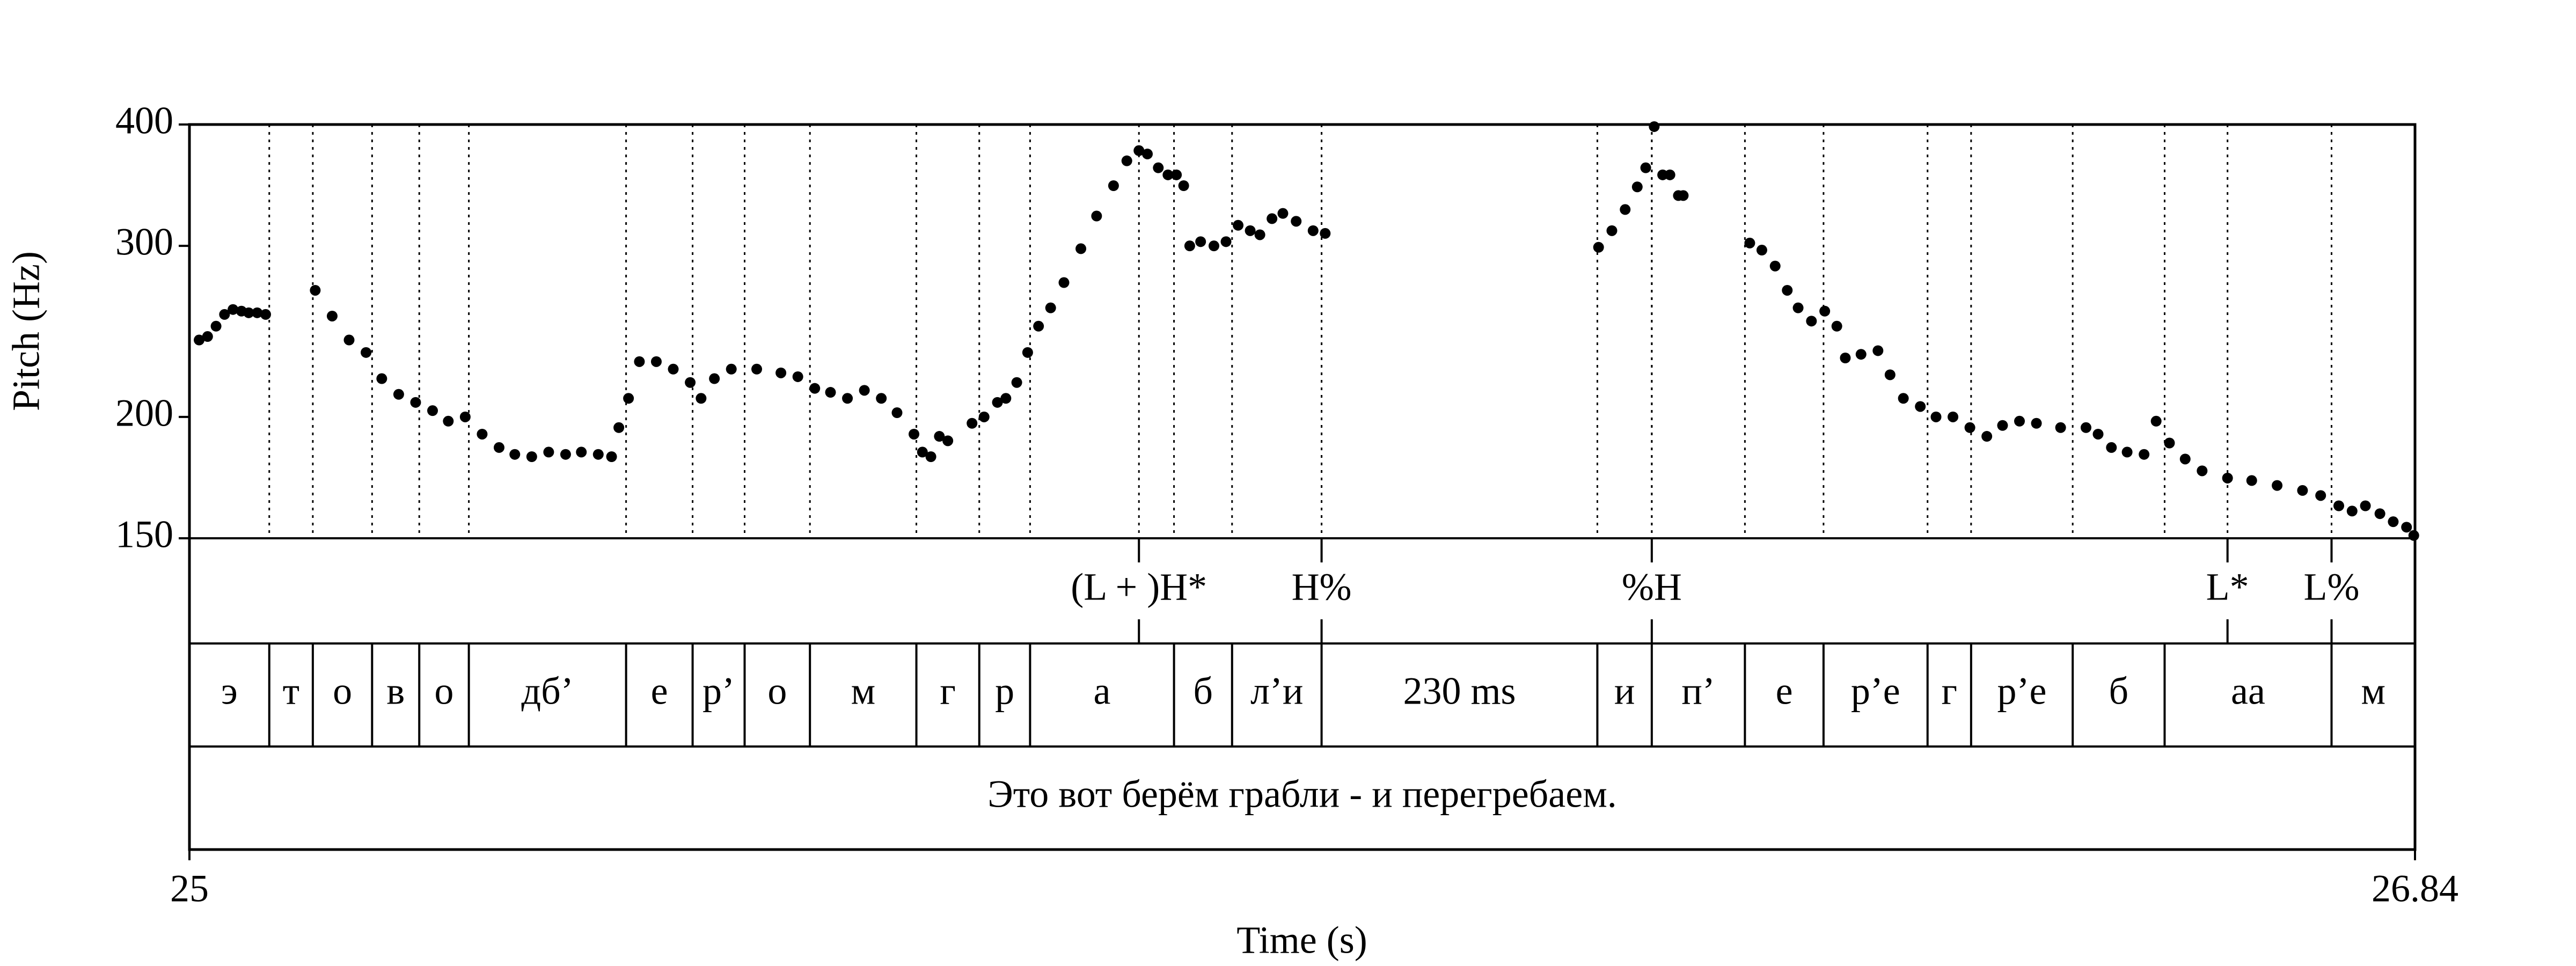 The image size is (2576, 966). Describe the element at coordinates (1322, 587) in the screenshot. I see `tone-label: H%` at that location.